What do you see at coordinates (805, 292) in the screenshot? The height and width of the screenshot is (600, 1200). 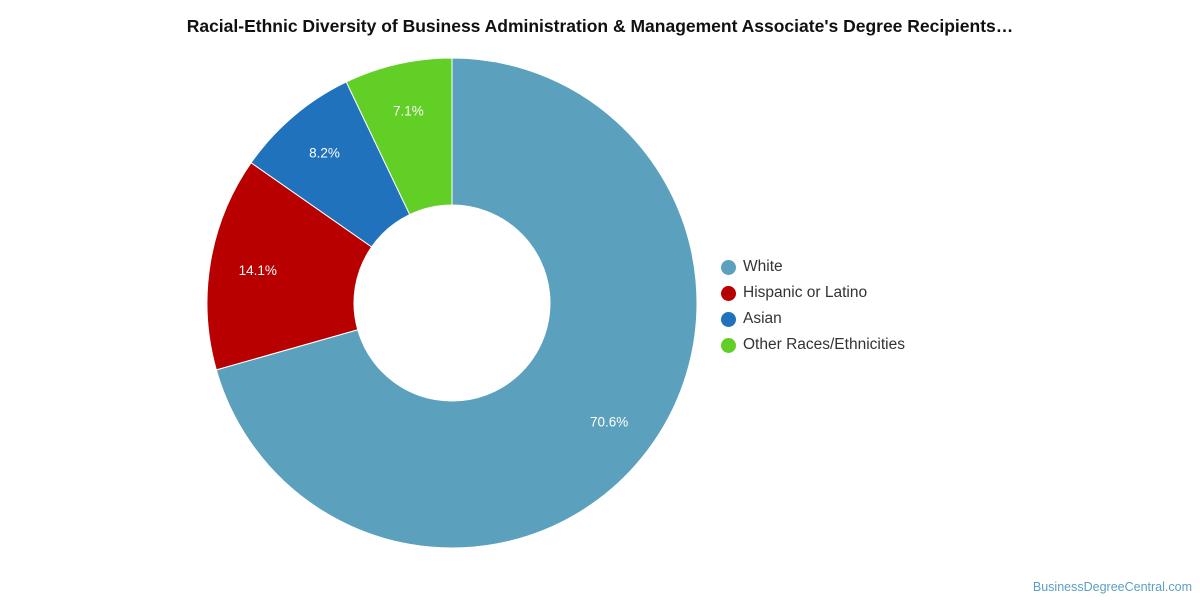 I see `legend-label: Hispanic or Latino` at bounding box center [805, 292].